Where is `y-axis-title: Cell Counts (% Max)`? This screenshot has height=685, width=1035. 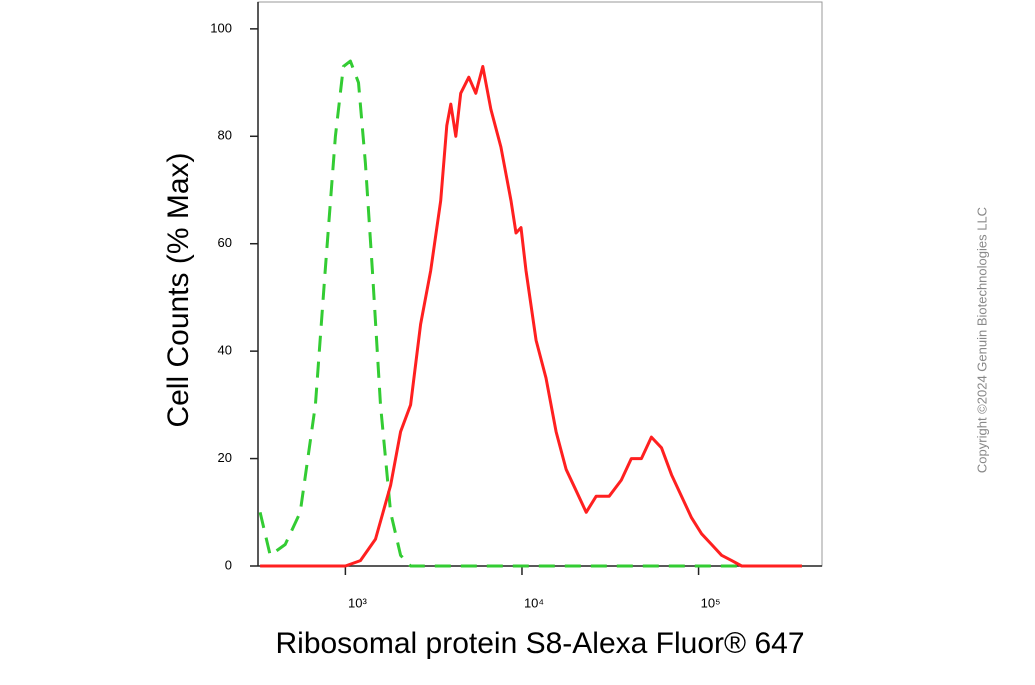 y-axis-title: Cell Counts (% Max) is located at coordinates (178, 289).